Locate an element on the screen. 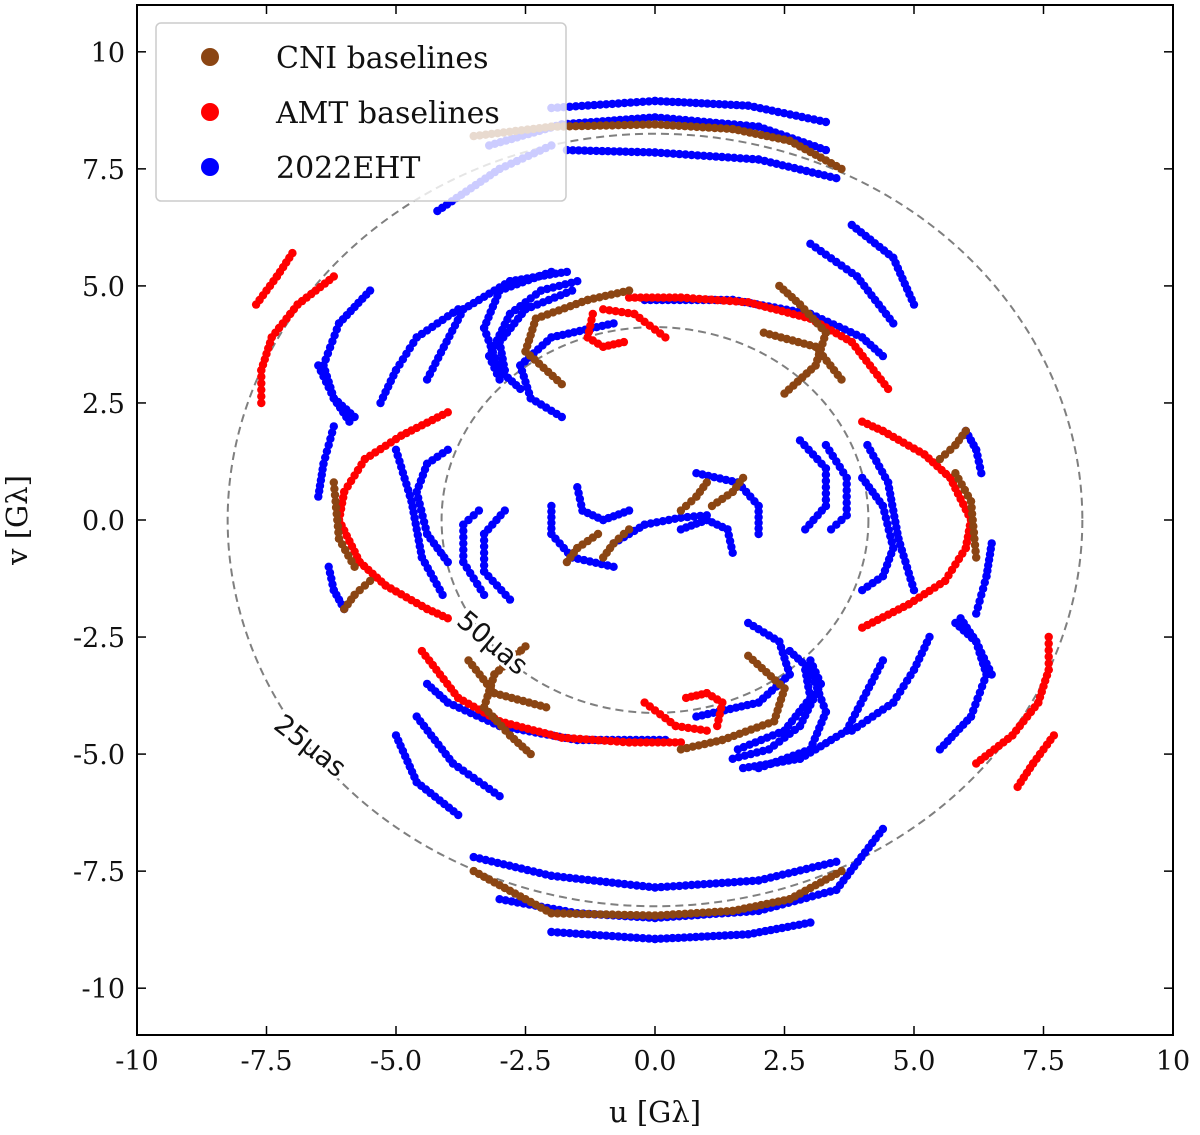 This screenshot has width=1200, height=1135. legend-marker is located at coordinates (210, 167).